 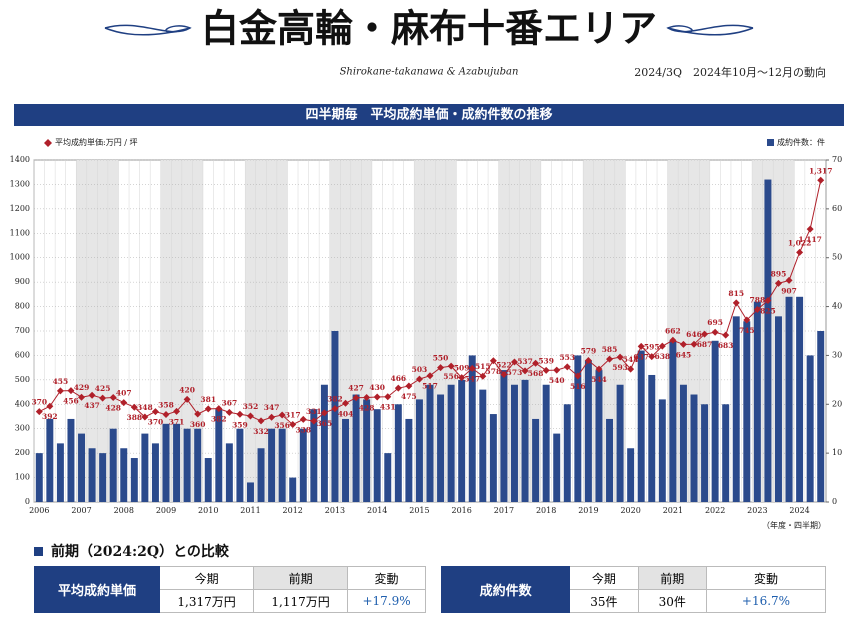 I want to click on data-label: 825, so click(x=768, y=310).